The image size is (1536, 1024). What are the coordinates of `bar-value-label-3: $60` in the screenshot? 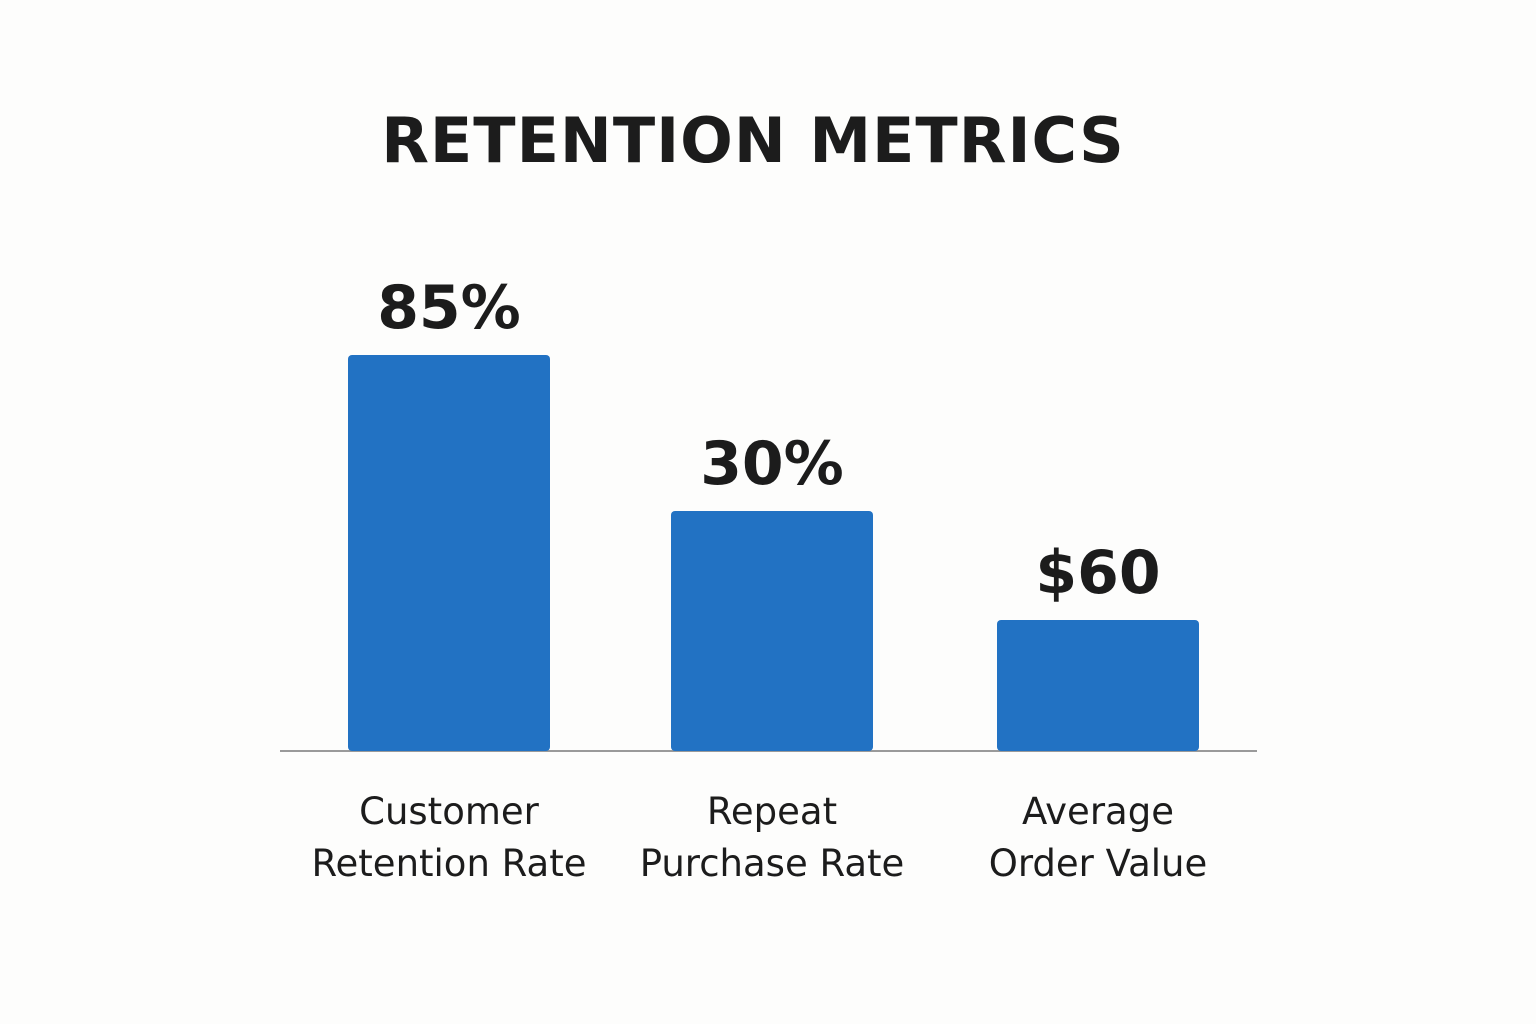 It's located at (1097, 573).